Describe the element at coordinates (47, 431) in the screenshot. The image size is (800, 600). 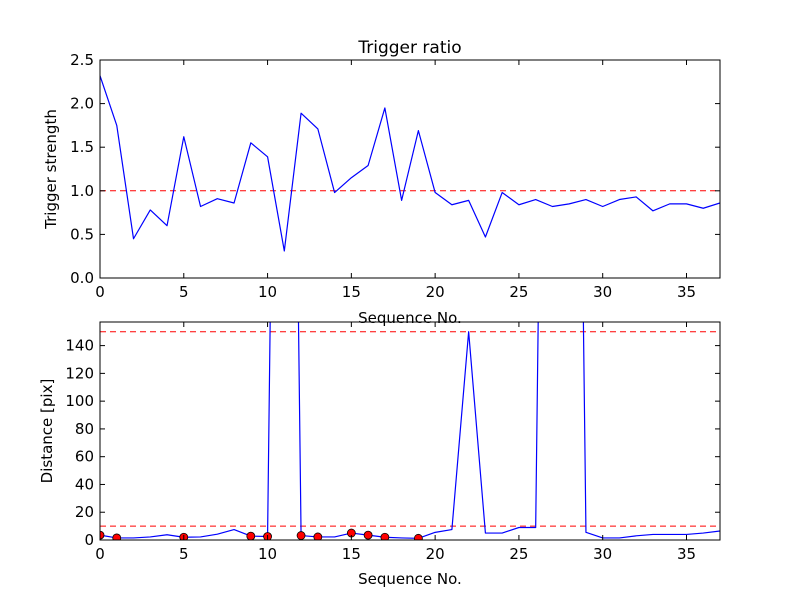
I see `y-axis-label: Distance [pix]` at that location.